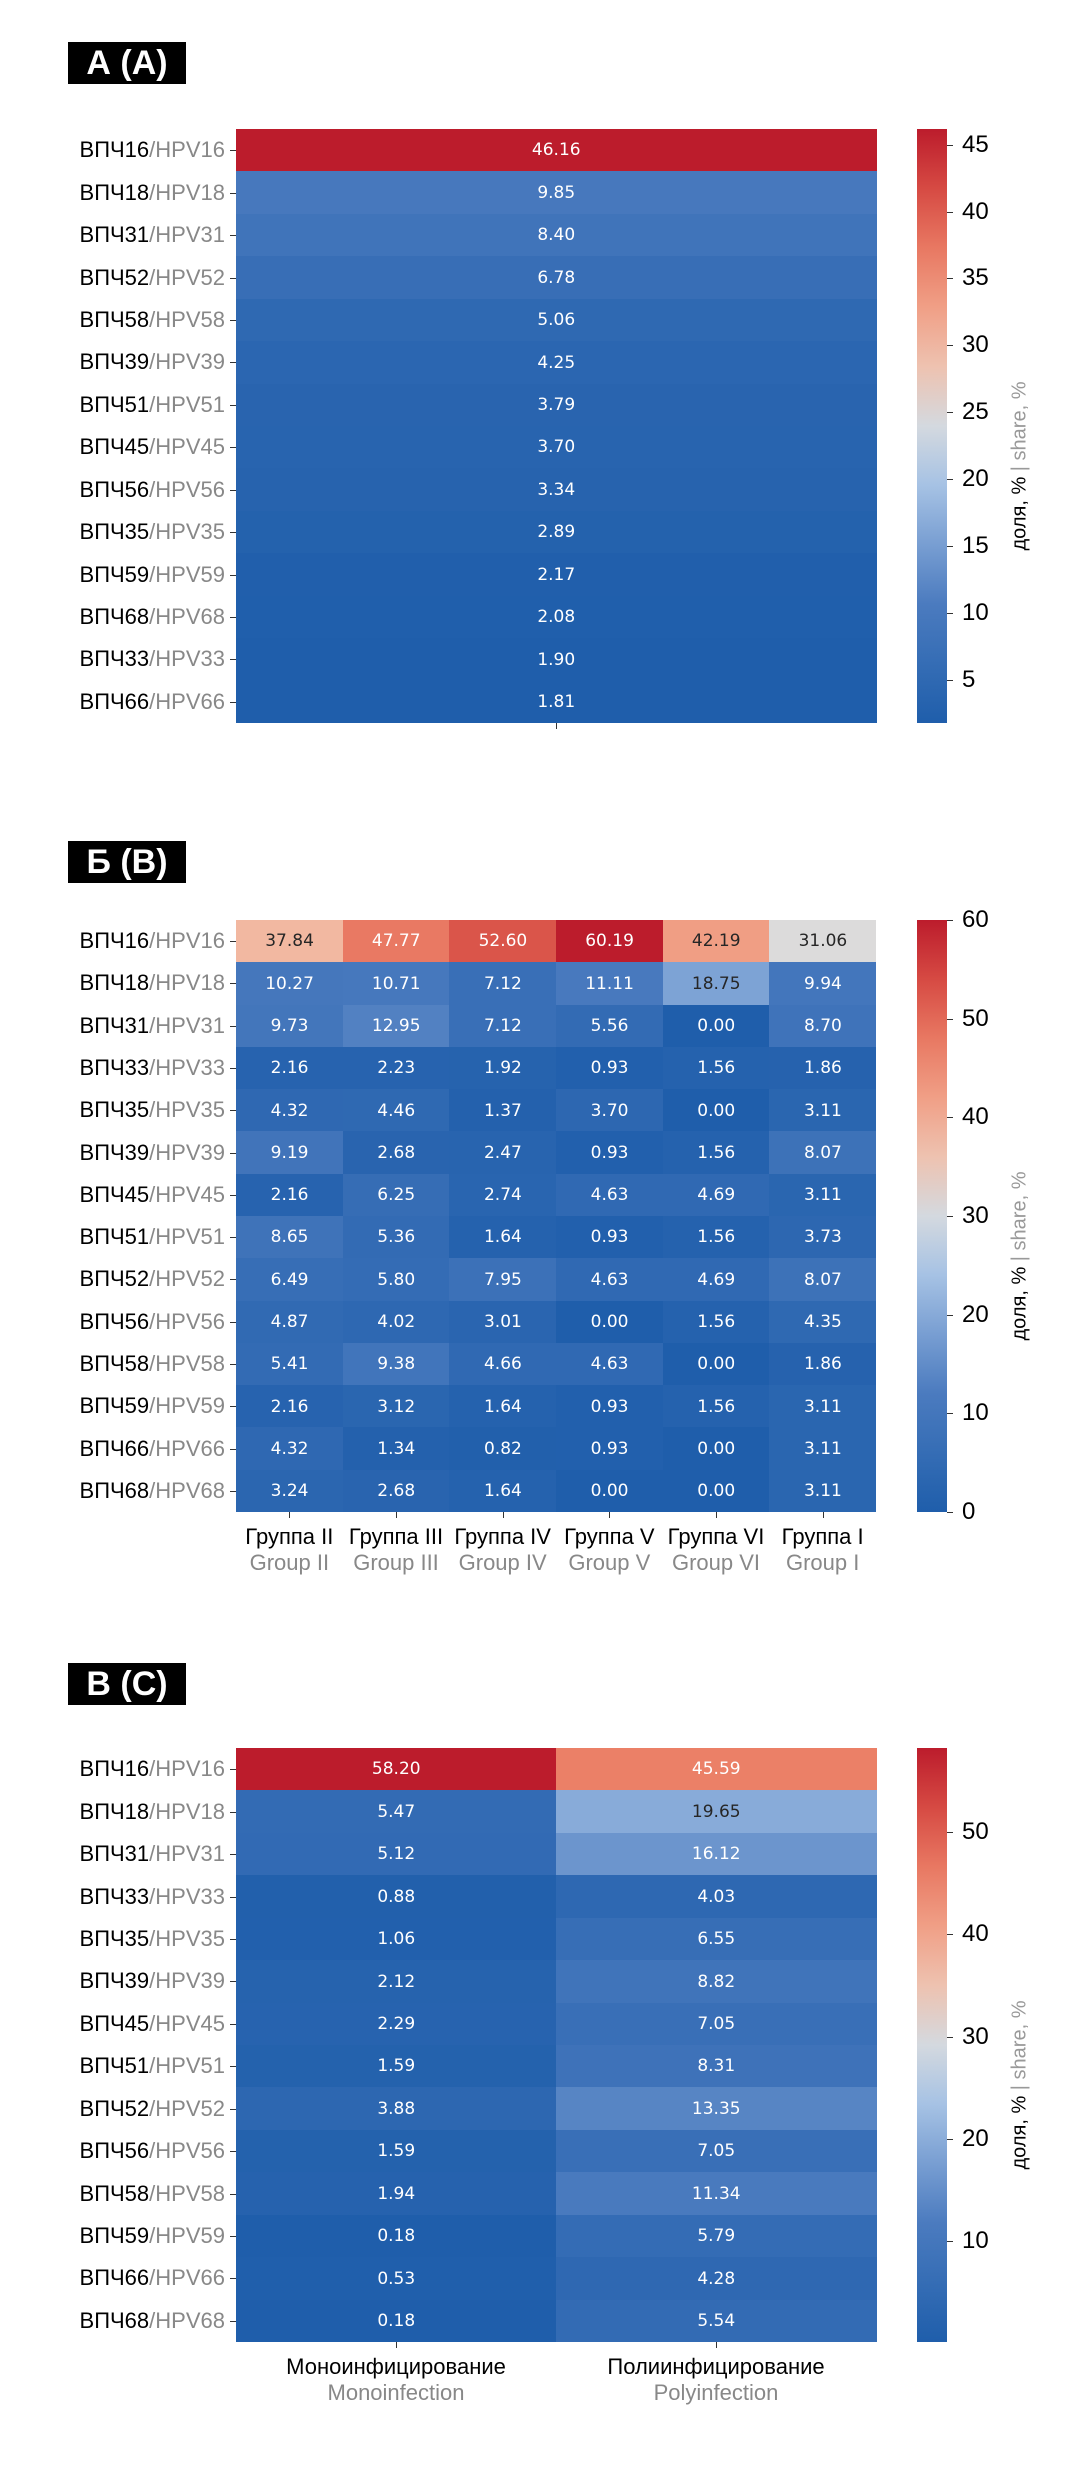  Describe the element at coordinates (975, 1018) in the screenshot. I see `colorbar-tick-label: 50` at that location.